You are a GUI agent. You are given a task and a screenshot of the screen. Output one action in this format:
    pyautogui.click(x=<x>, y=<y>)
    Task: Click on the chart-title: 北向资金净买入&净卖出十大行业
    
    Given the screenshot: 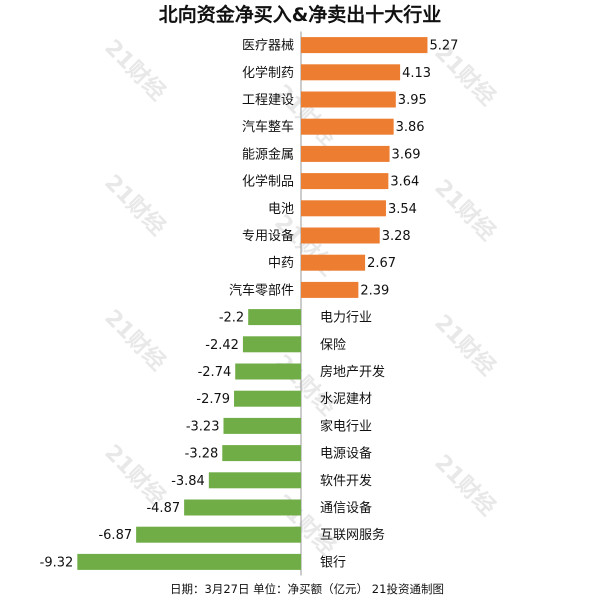 What is the action you would take?
    pyautogui.click(x=300, y=14)
    